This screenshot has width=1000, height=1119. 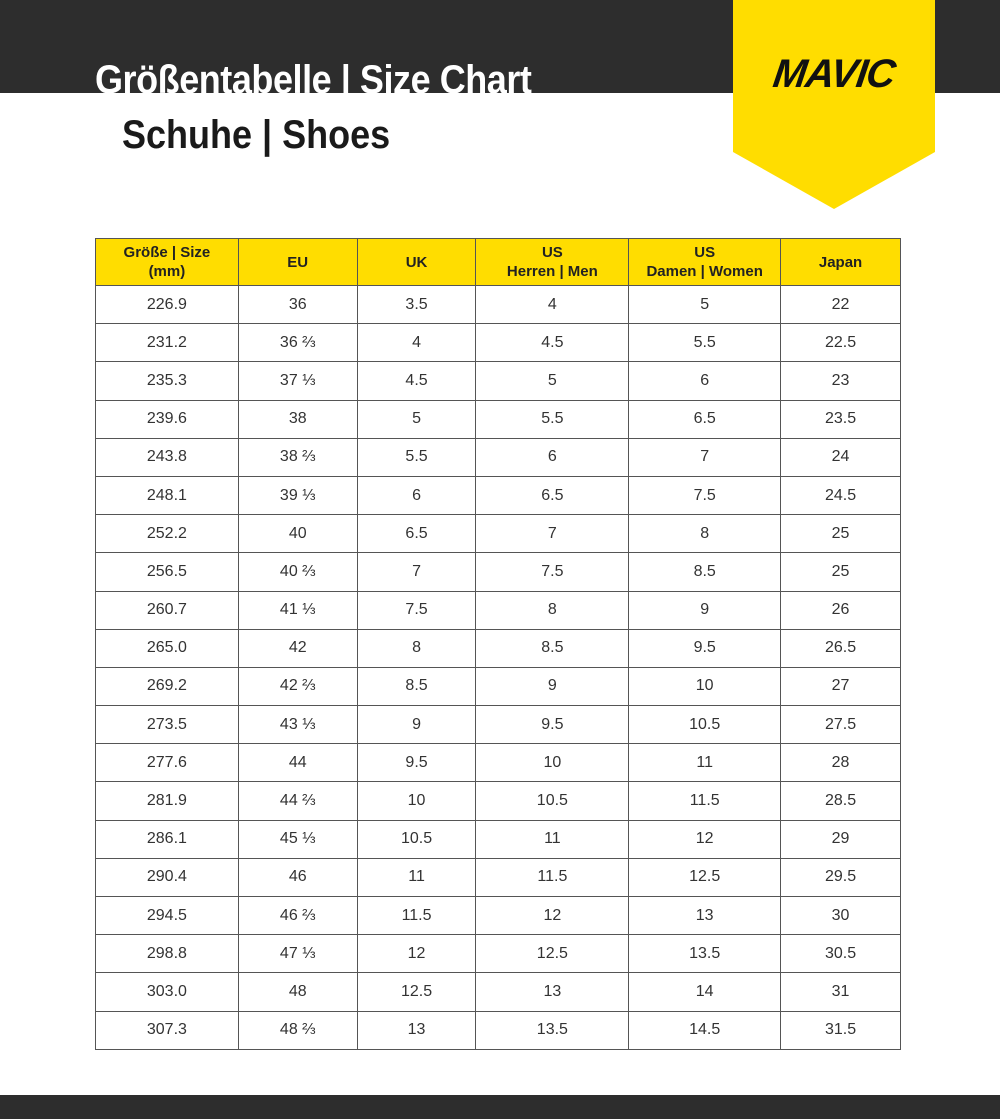 I want to click on table-row: 277.6 44 9.5 10 11 28, so click(x=498, y=763).